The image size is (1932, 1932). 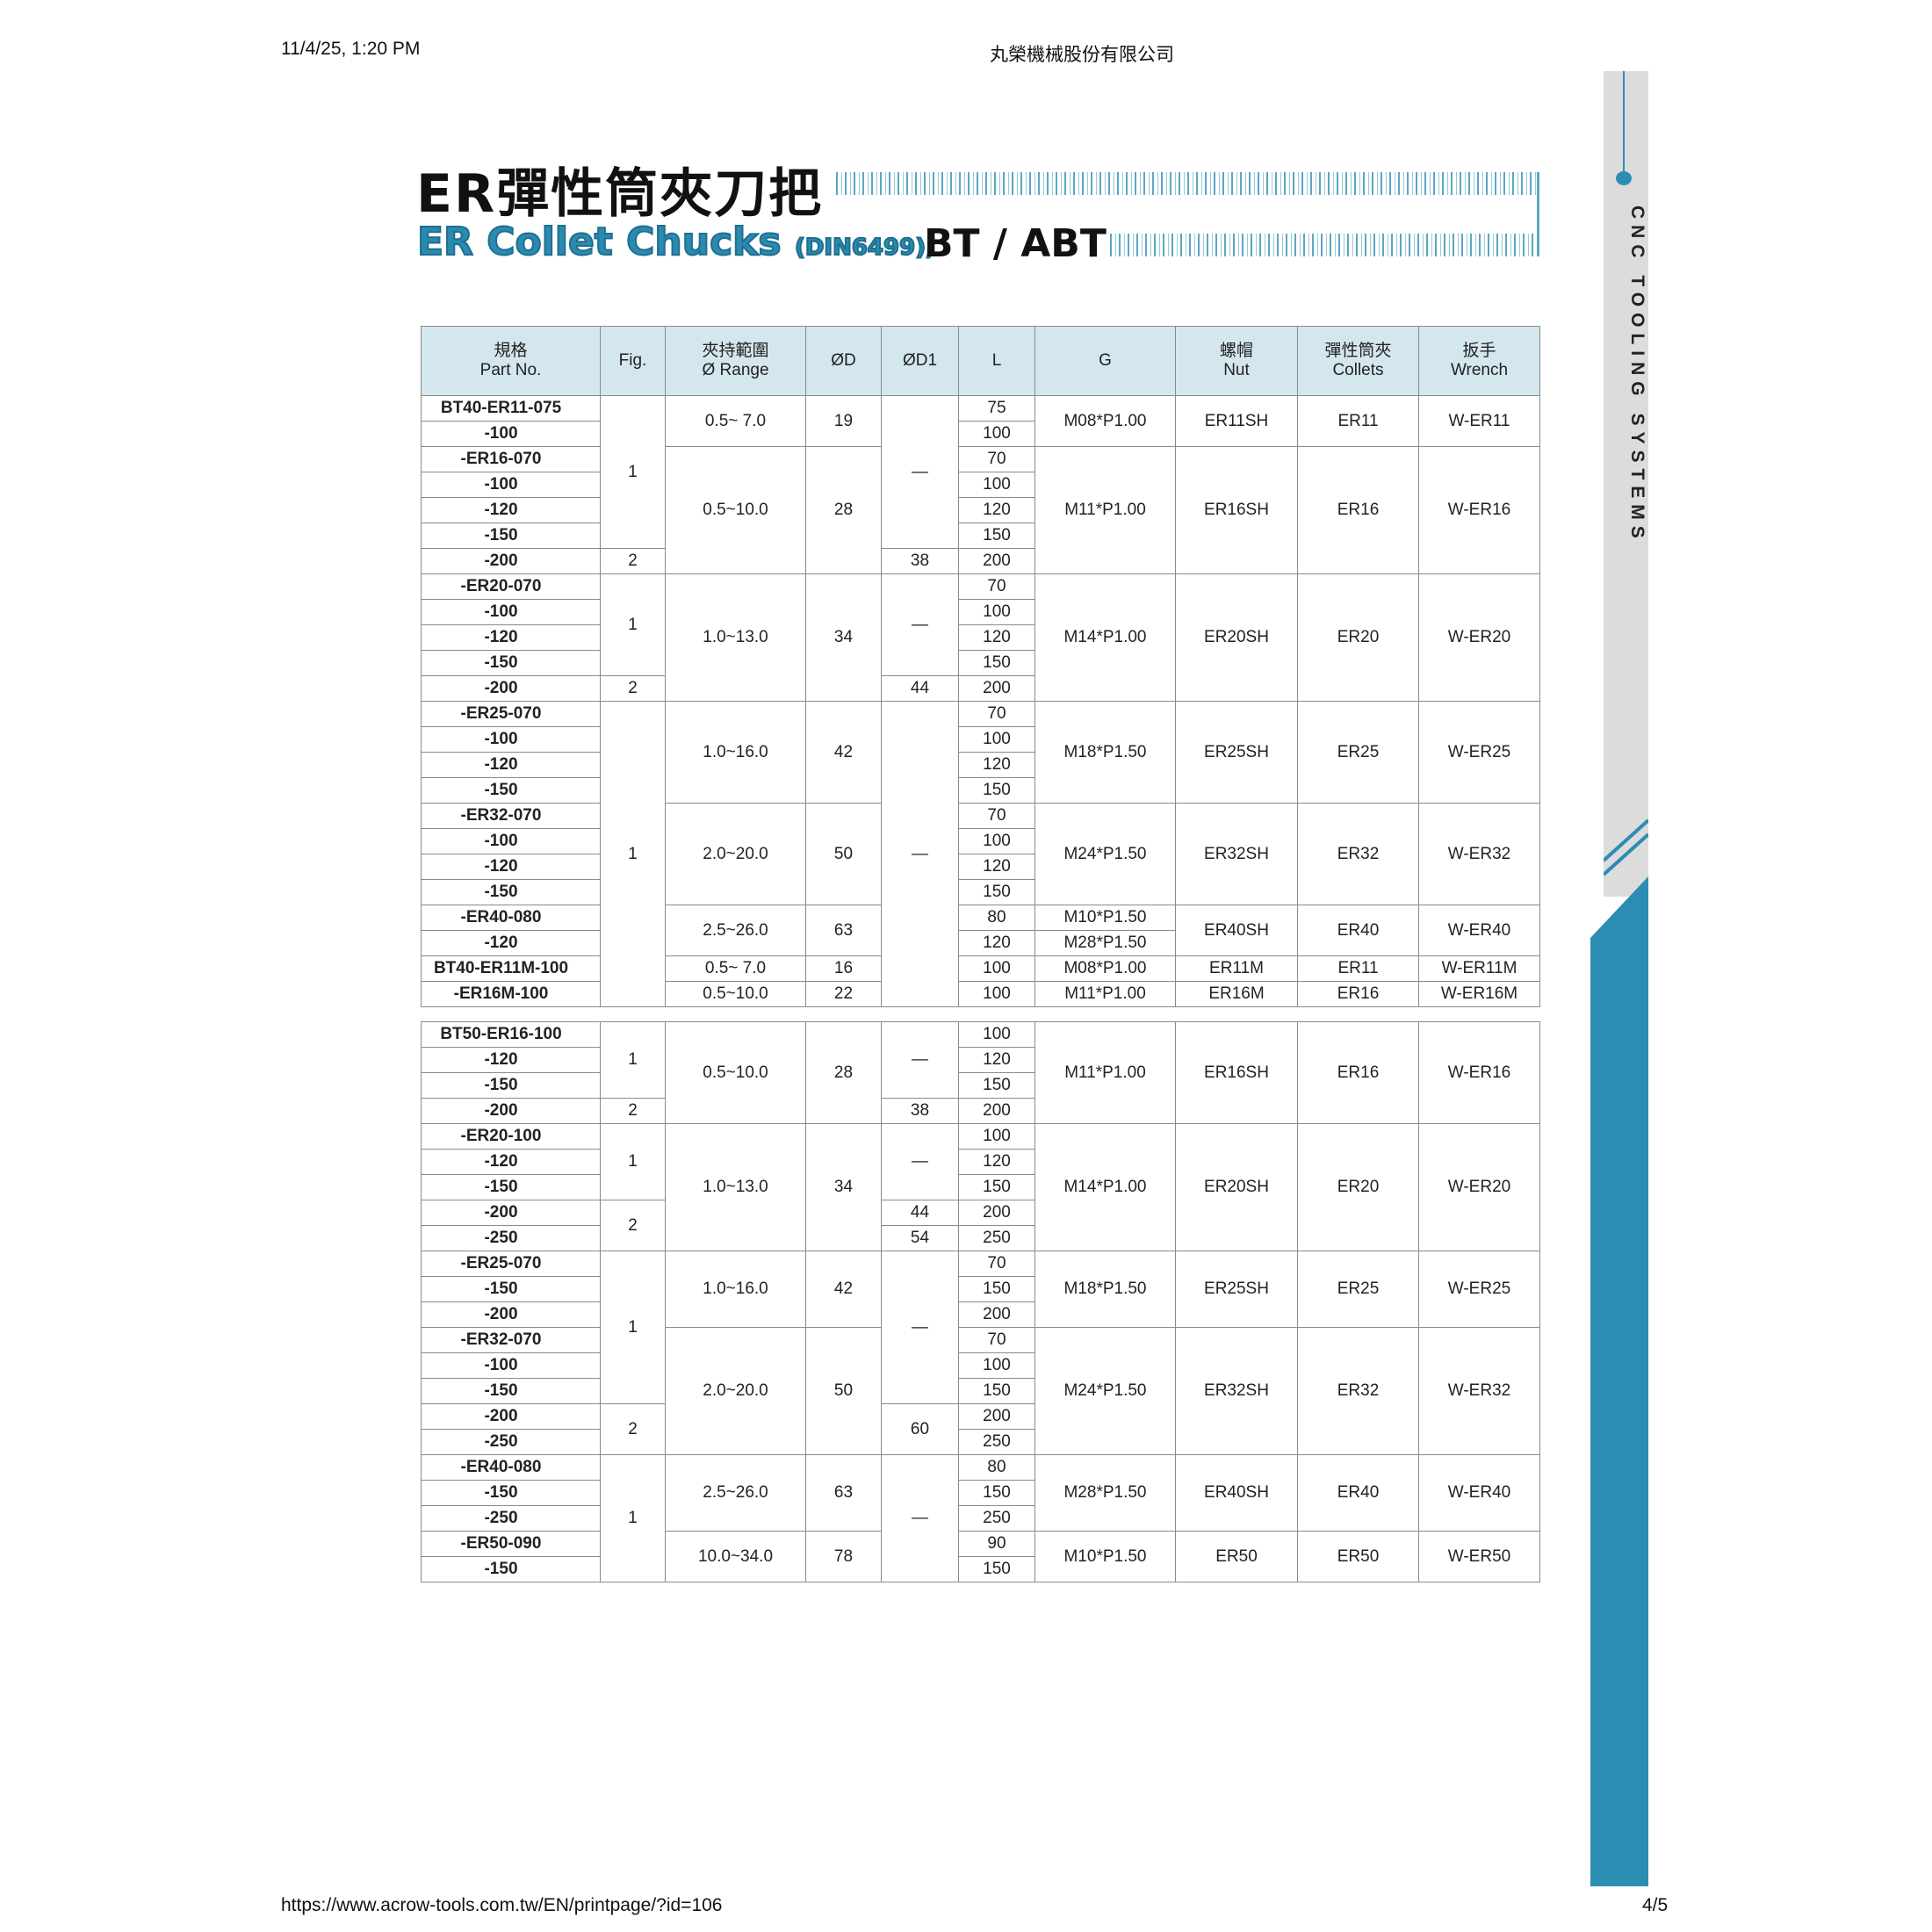 I want to click on nut-cell: ER11SH, so click(x=1237, y=421).